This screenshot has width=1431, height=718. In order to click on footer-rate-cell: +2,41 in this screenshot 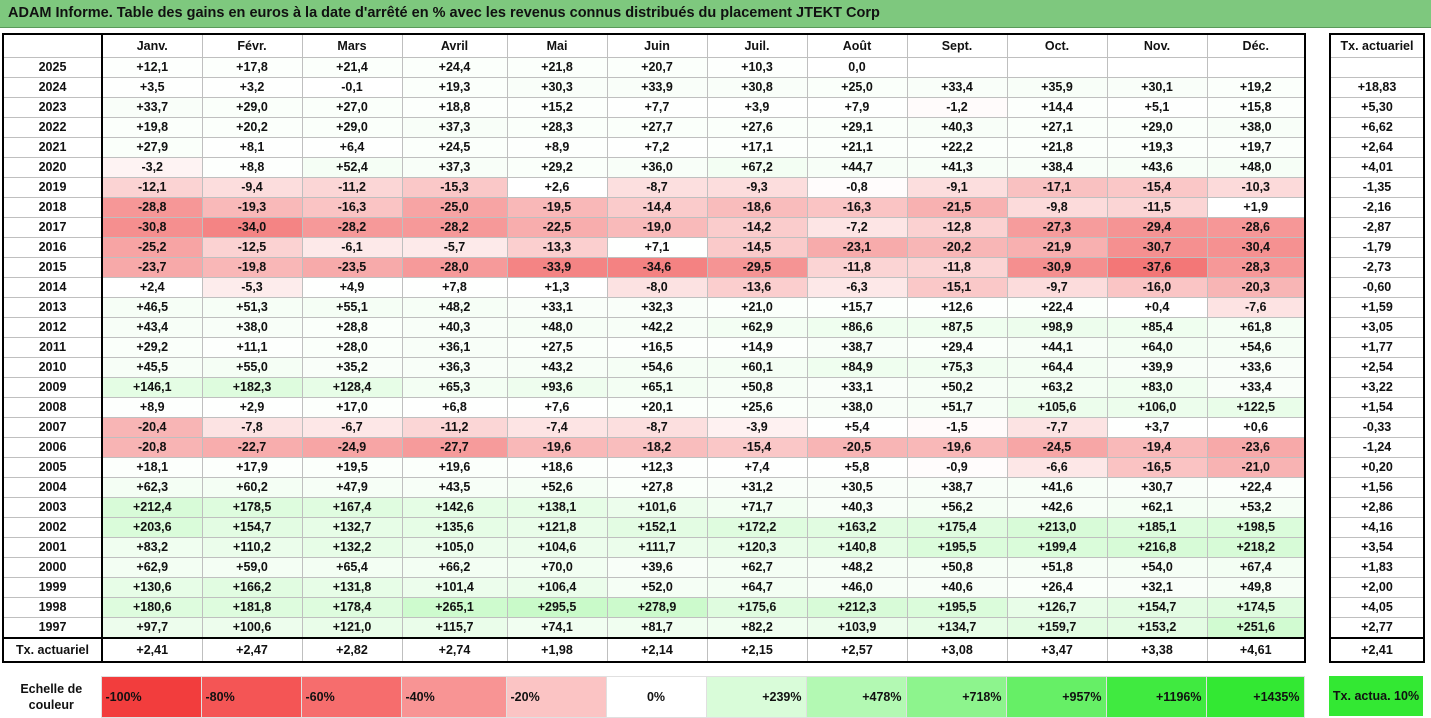, I will do `click(152, 650)`.